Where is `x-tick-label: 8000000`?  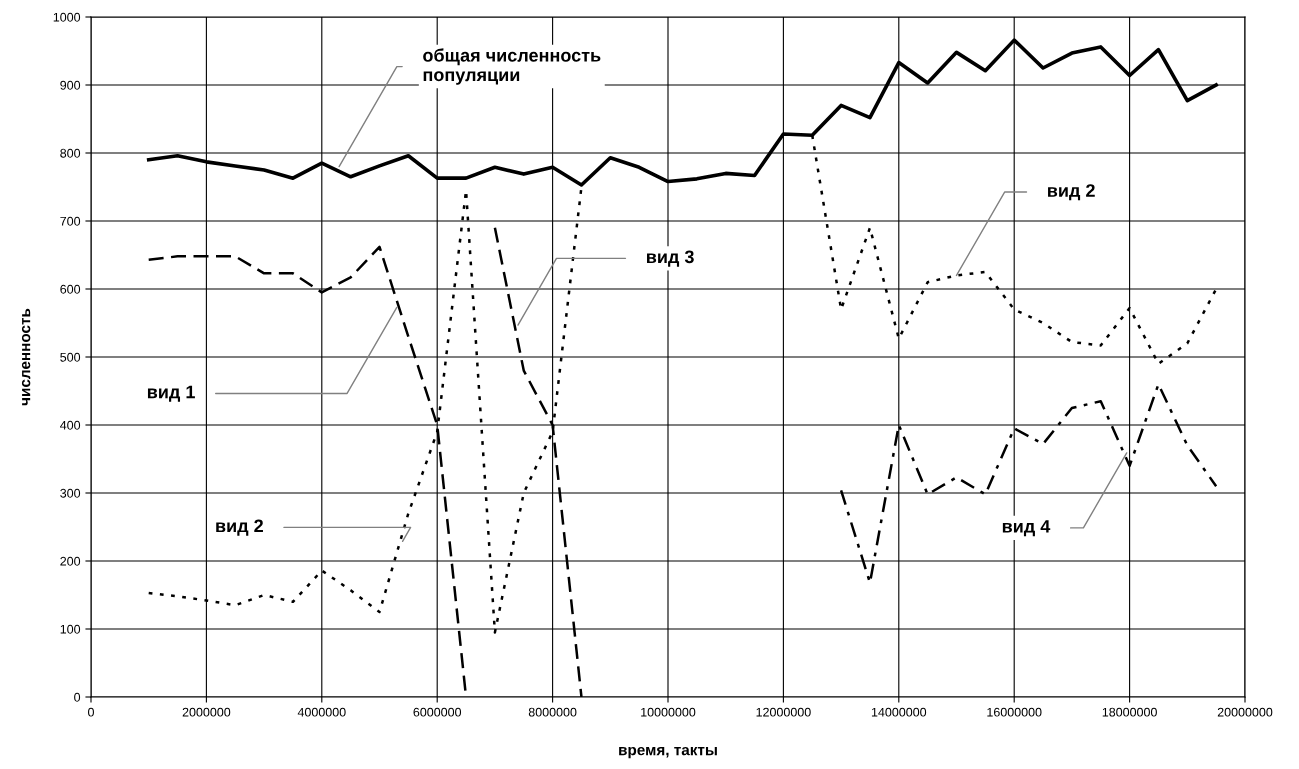 x-tick-label: 8000000 is located at coordinates (552, 712).